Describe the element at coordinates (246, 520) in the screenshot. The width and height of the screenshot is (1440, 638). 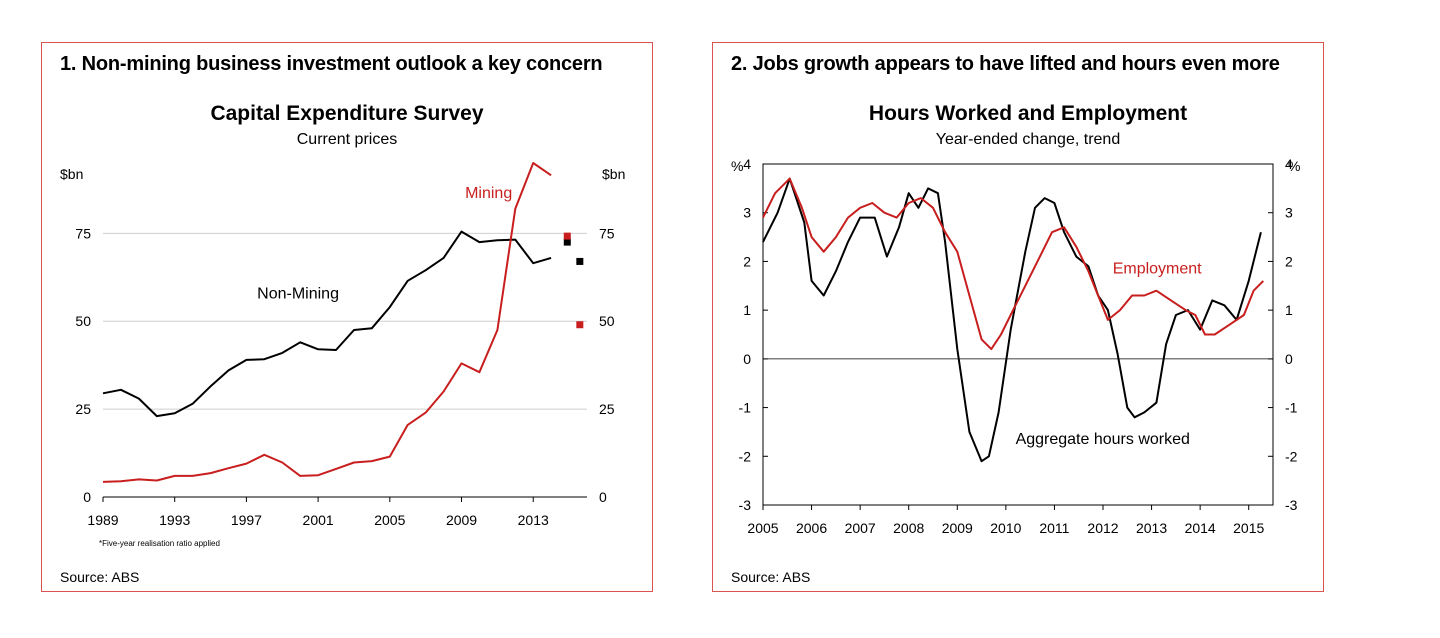
I see `x-tick-label: 1997` at that location.